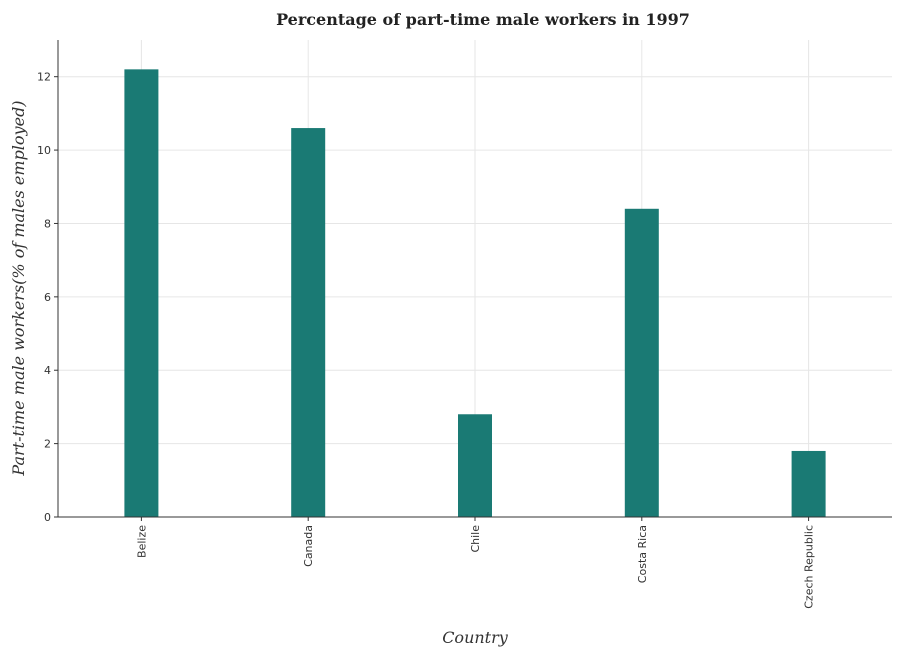 This screenshot has width=898, height=650. Describe the element at coordinates (475, 539) in the screenshot. I see `x-tick-label: Chile` at that location.